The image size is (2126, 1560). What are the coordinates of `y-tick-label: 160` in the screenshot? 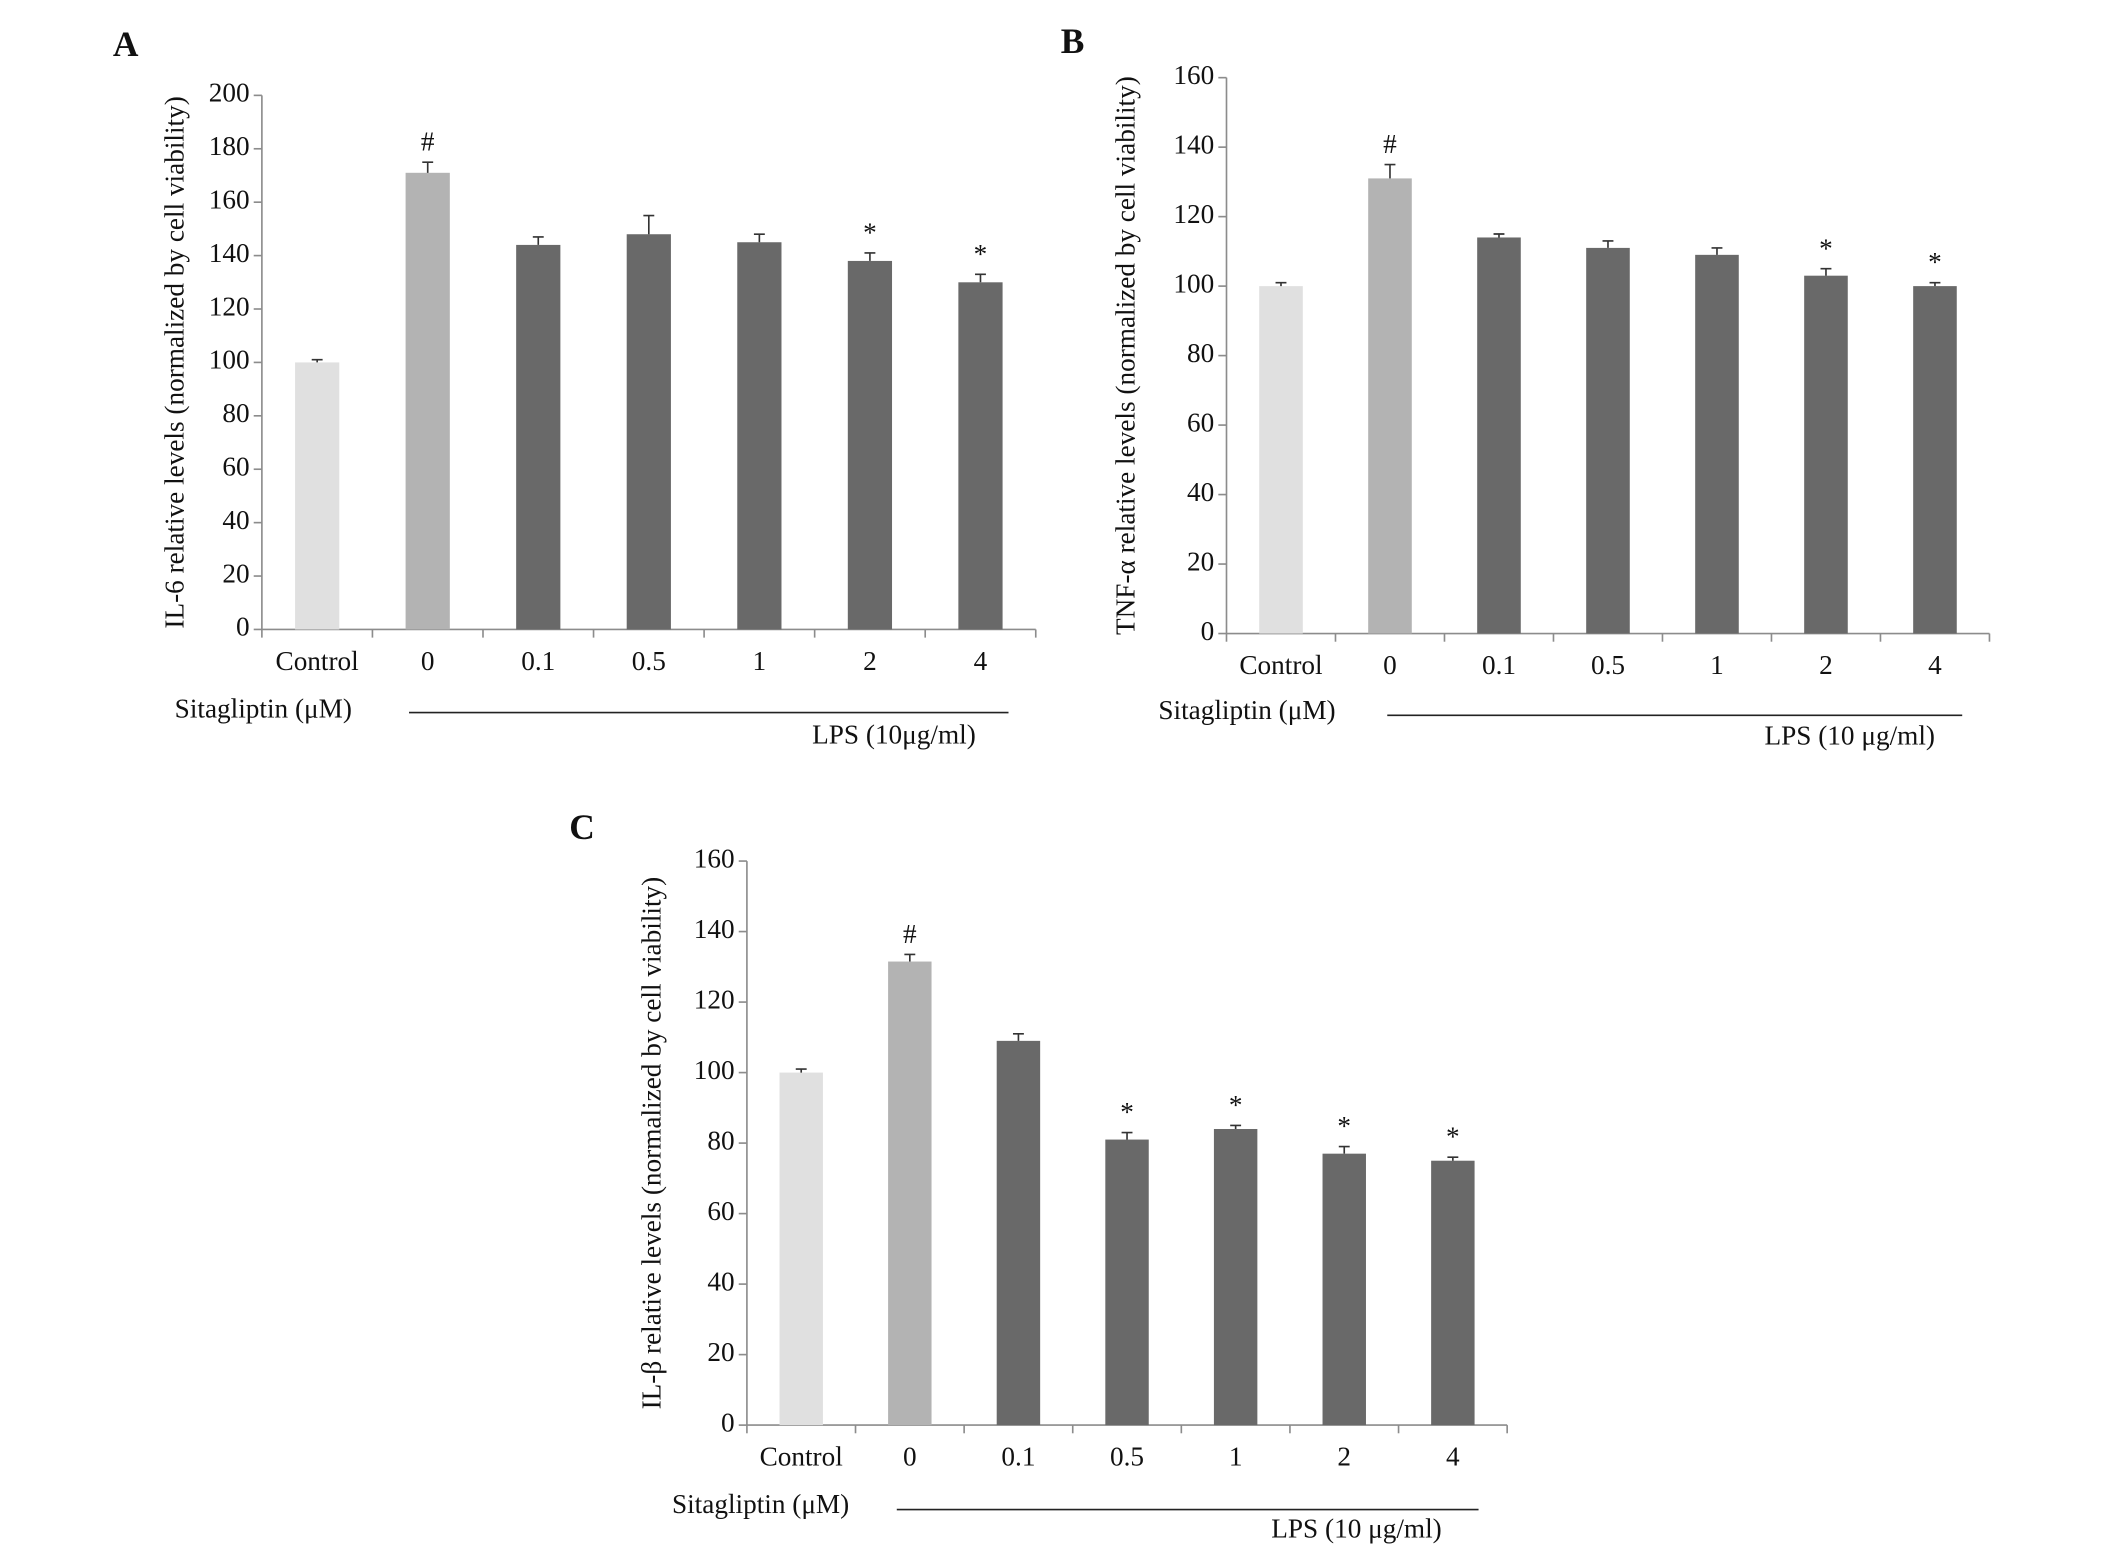 It's located at (229, 199).